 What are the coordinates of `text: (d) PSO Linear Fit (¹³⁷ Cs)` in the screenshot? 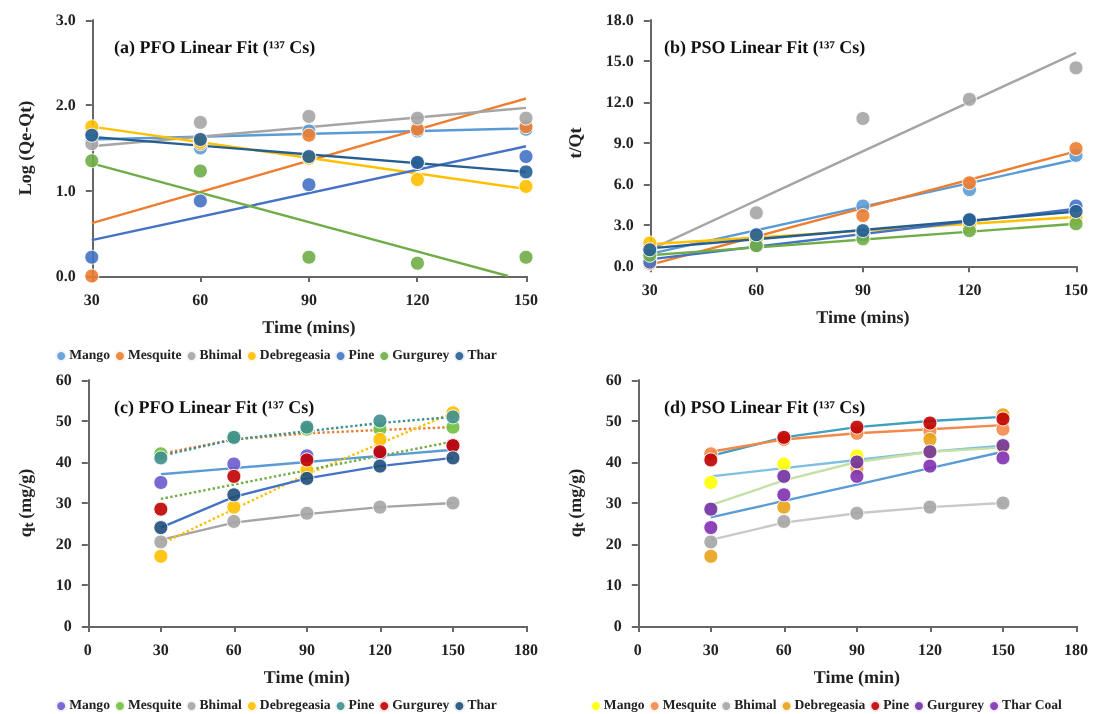 It's located at (765, 407).